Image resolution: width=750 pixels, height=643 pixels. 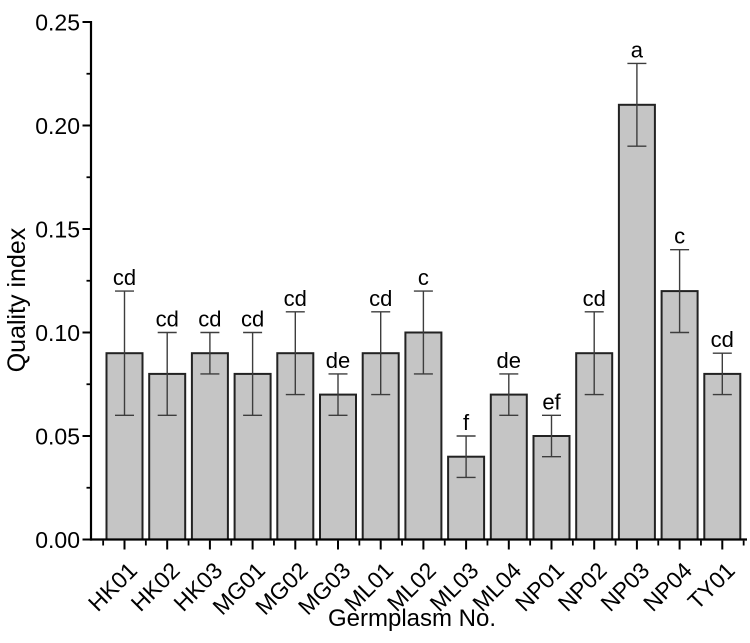 What do you see at coordinates (539, 586) in the screenshot?
I see `x-tick-label: NP01` at bounding box center [539, 586].